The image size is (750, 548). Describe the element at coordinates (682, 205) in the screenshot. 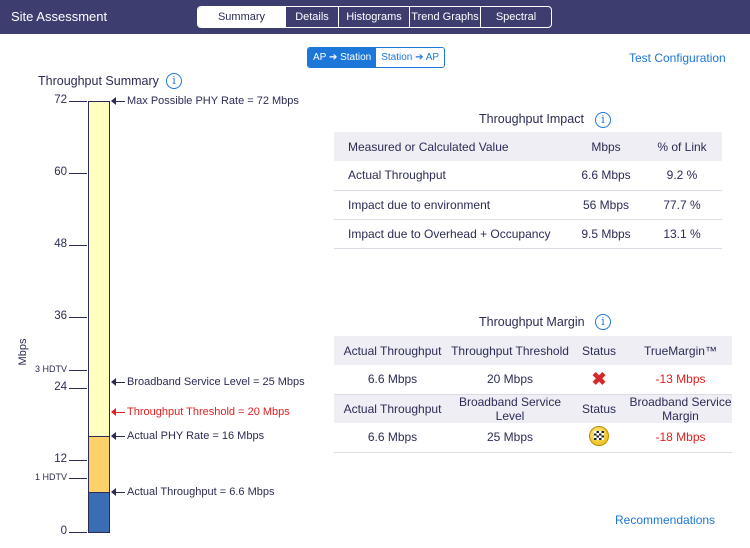

I see `table-cell: 77.7 %` at that location.